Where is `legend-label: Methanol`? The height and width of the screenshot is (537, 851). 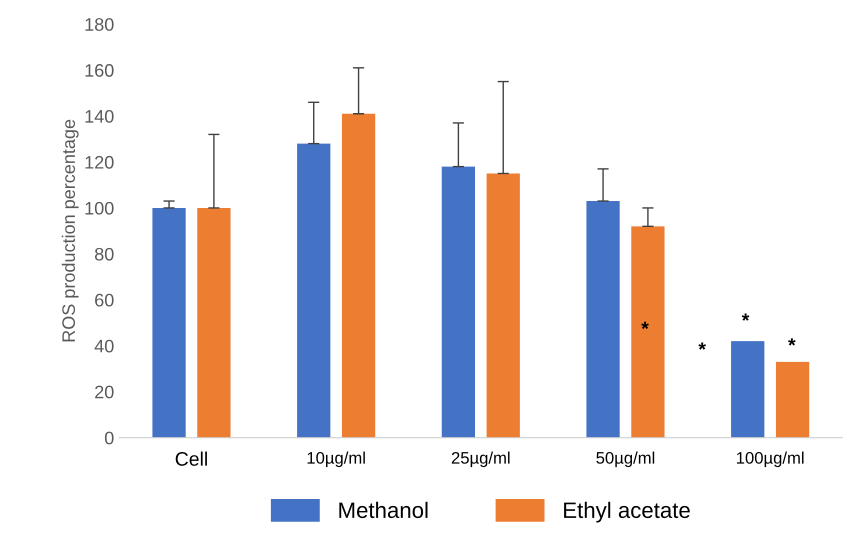
legend-label: Methanol is located at coordinates (383, 510).